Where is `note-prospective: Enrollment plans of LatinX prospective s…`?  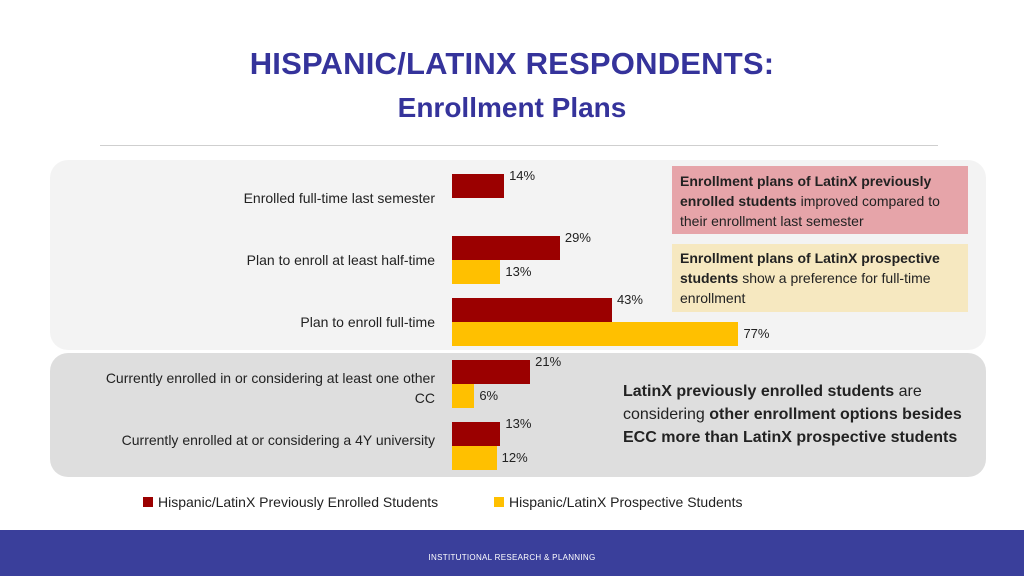
note-prospective: Enrollment plans of LatinX prospective s… is located at coordinates (820, 278).